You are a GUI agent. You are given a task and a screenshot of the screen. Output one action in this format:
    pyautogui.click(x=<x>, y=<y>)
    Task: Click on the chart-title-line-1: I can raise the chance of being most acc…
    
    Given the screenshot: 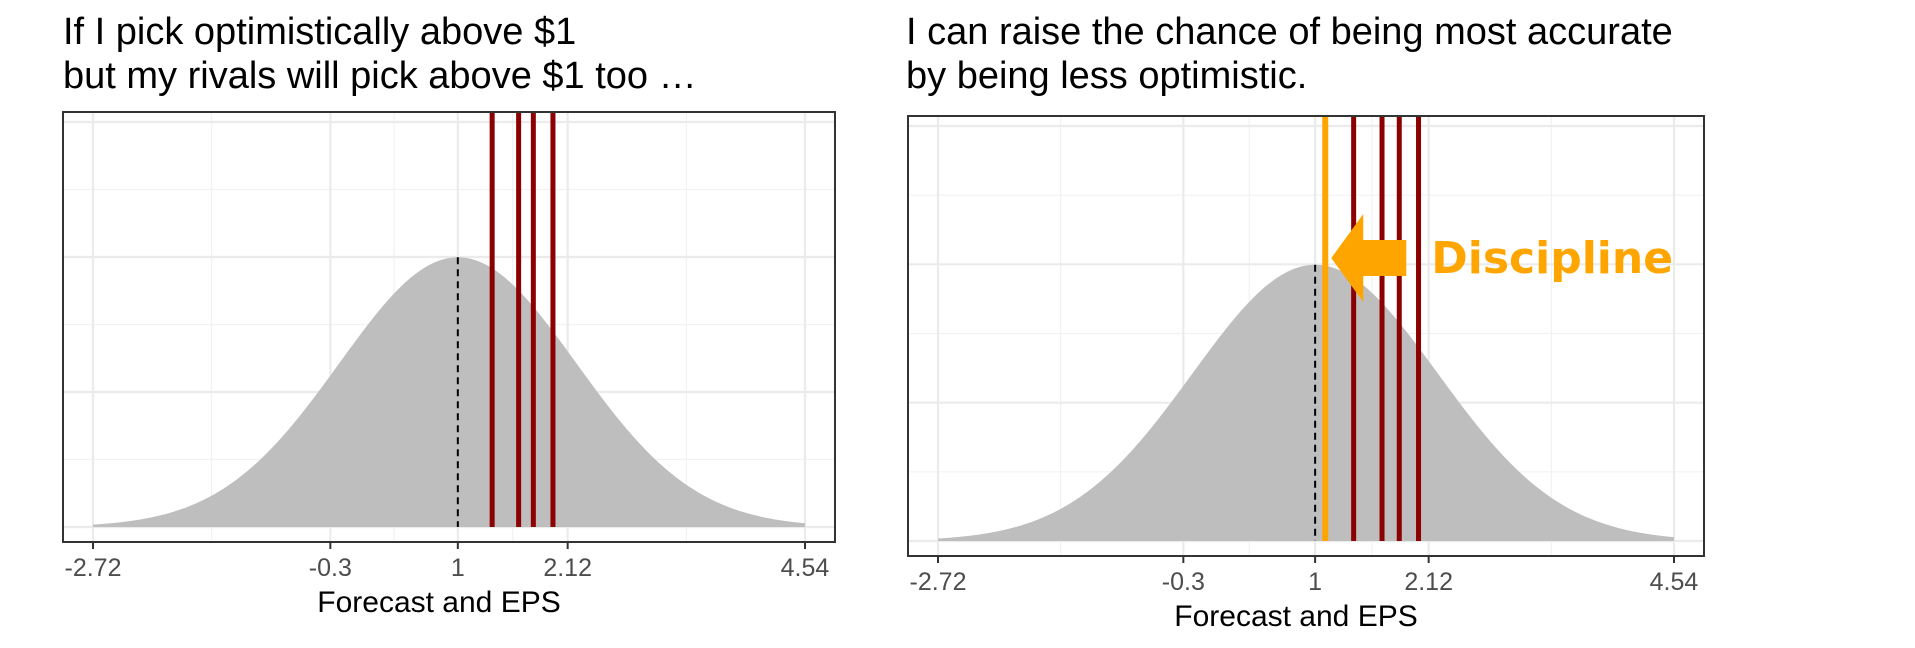 What is the action you would take?
    pyautogui.click(x=1289, y=32)
    